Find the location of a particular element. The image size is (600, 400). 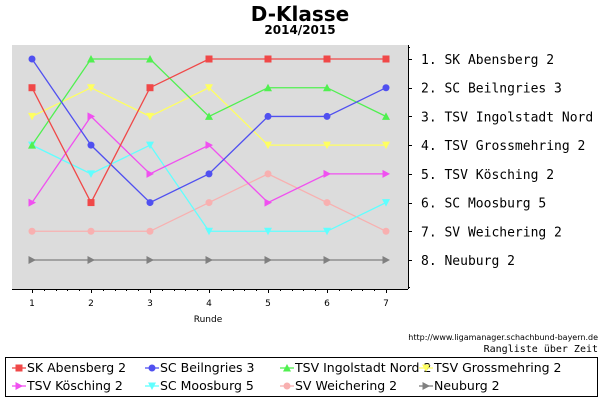

rank-label: 5. TSV Kösching 2 is located at coordinates (487, 175).